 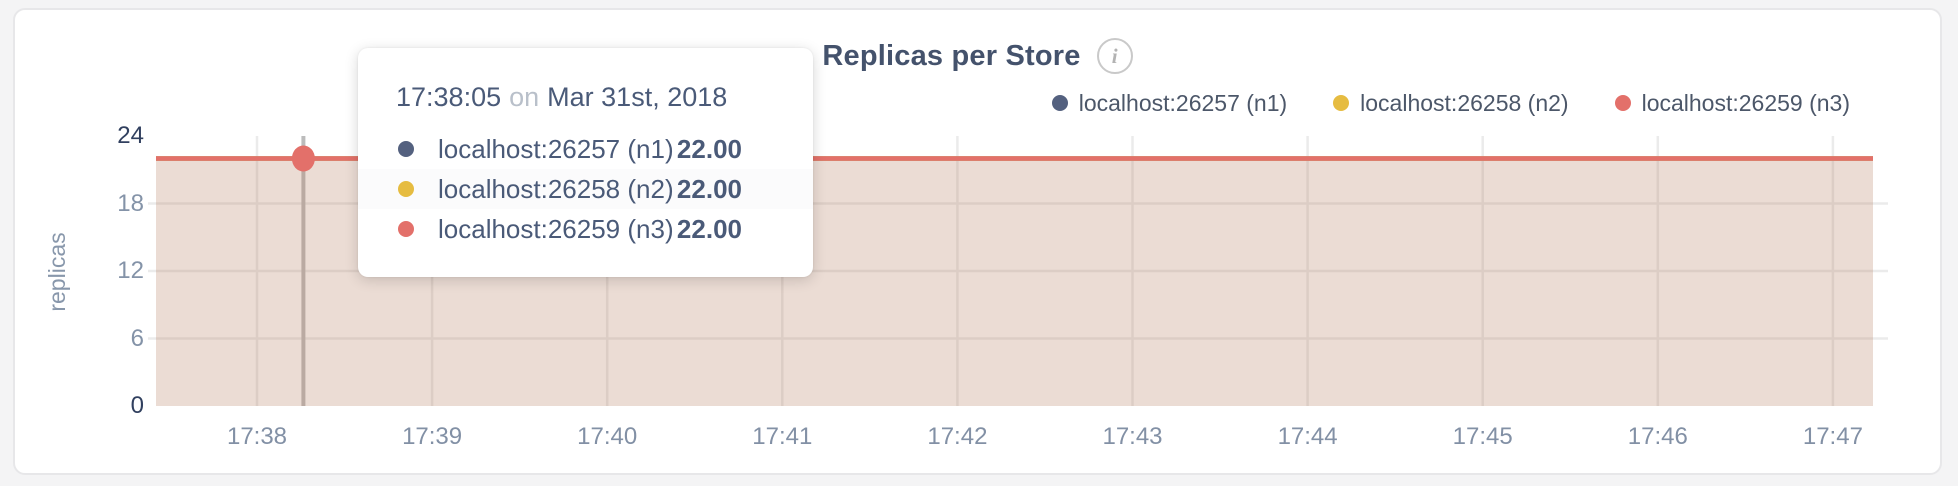 What do you see at coordinates (257, 436) in the screenshot?
I see `x-tick-label: 17:38` at bounding box center [257, 436].